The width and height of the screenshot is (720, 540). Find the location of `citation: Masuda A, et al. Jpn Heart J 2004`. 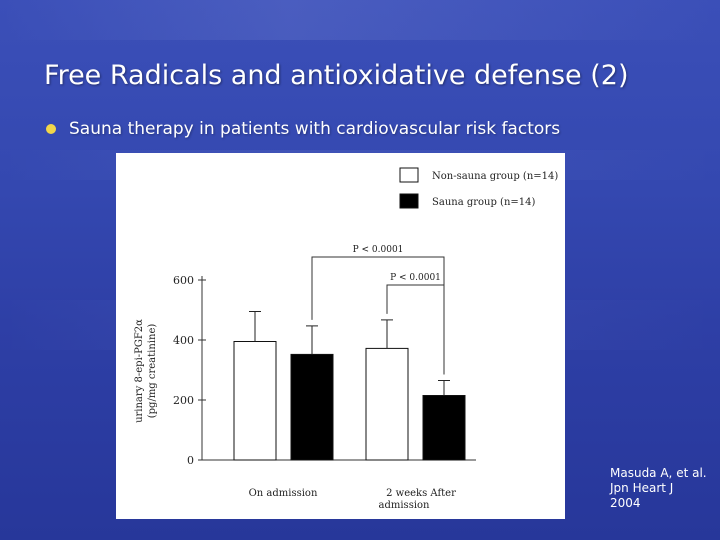

citation: Masuda A, et al. Jpn Heart J 2004 is located at coordinates (662, 488).